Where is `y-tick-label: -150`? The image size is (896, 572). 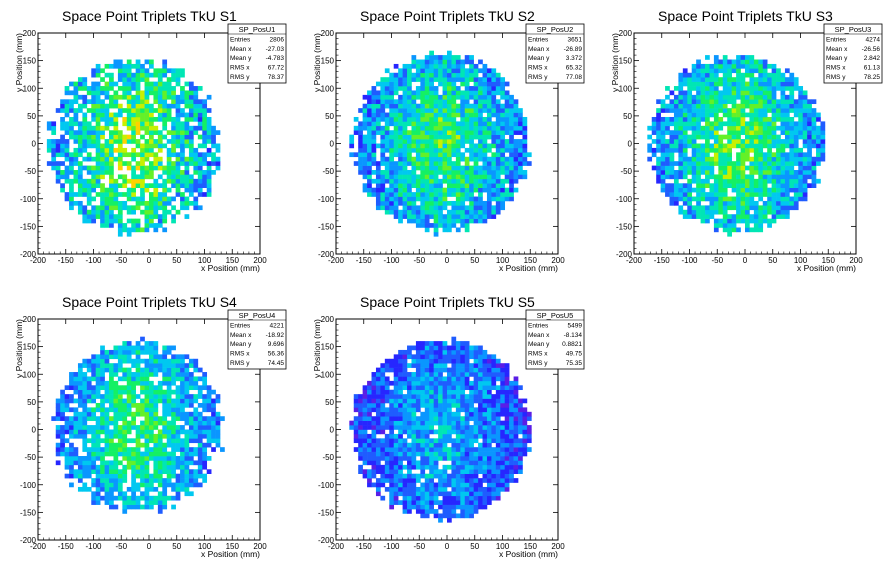
y-tick-label: -150 is located at coordinates (28, 512).